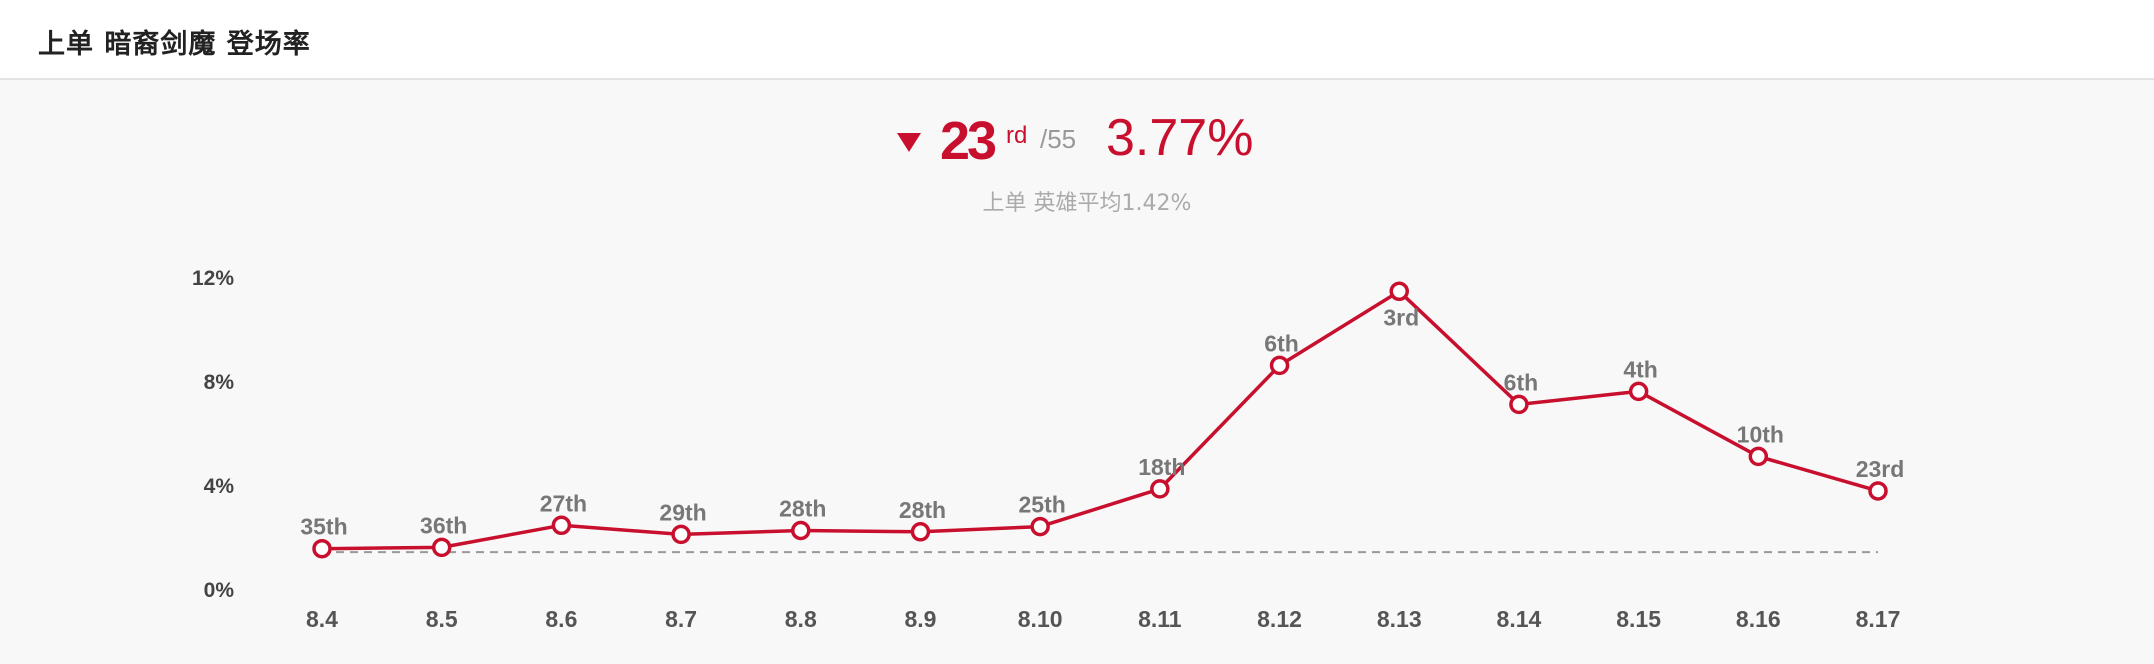 The image size is (2154, 664). I want to click on y-tick-label: 12%, so click(213, 278).